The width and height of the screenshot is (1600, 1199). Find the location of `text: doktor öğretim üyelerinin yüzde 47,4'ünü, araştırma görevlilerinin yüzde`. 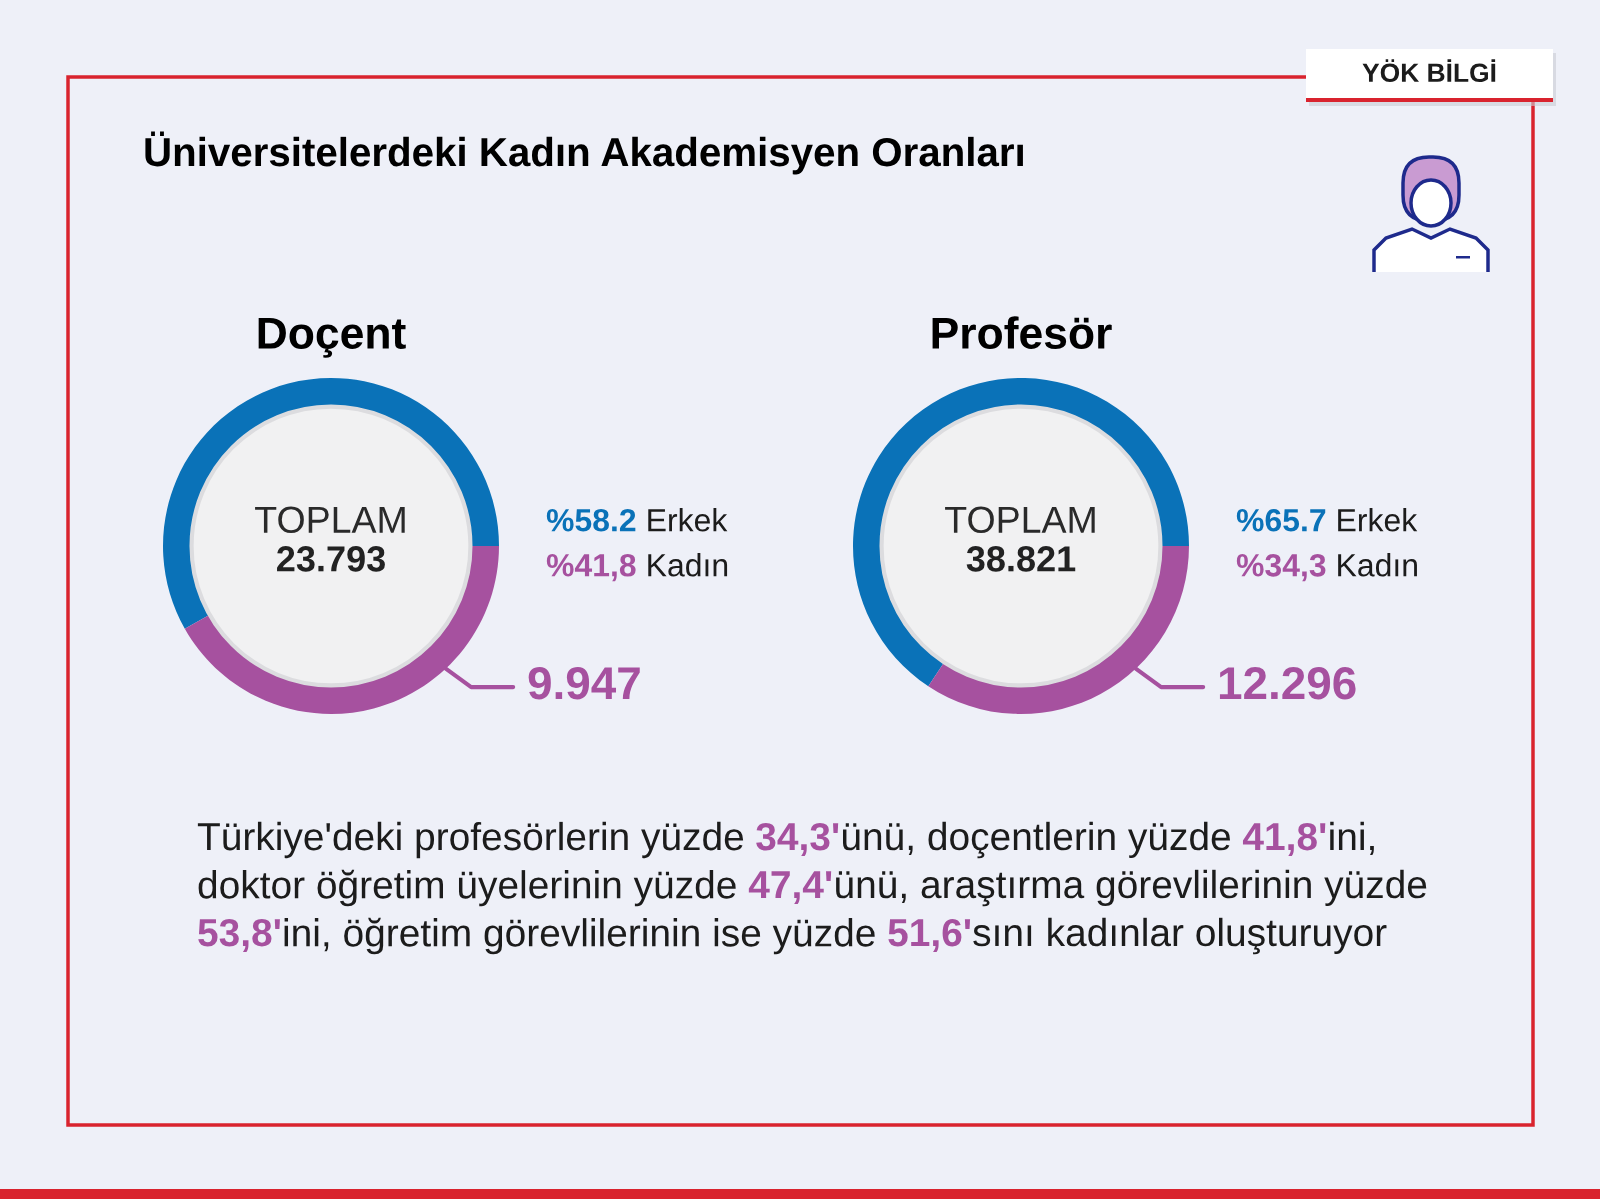

text: doktor öğretim üyelerinin yüzde 47,4'ünü, araştırma görevlilerinin yüzde is located at coordinates (812, 888).